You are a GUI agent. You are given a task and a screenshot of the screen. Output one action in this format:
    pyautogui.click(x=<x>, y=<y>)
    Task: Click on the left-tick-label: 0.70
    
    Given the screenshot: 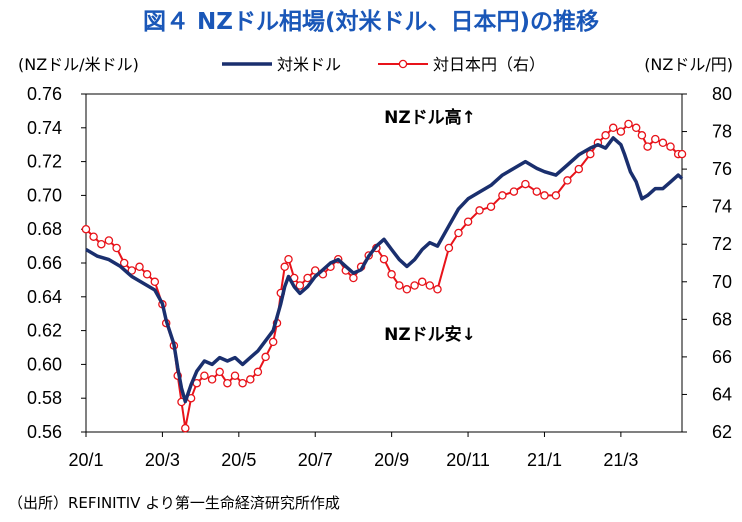 What is the action you would take?
    pyautogui.click(x=44, y=195)
    